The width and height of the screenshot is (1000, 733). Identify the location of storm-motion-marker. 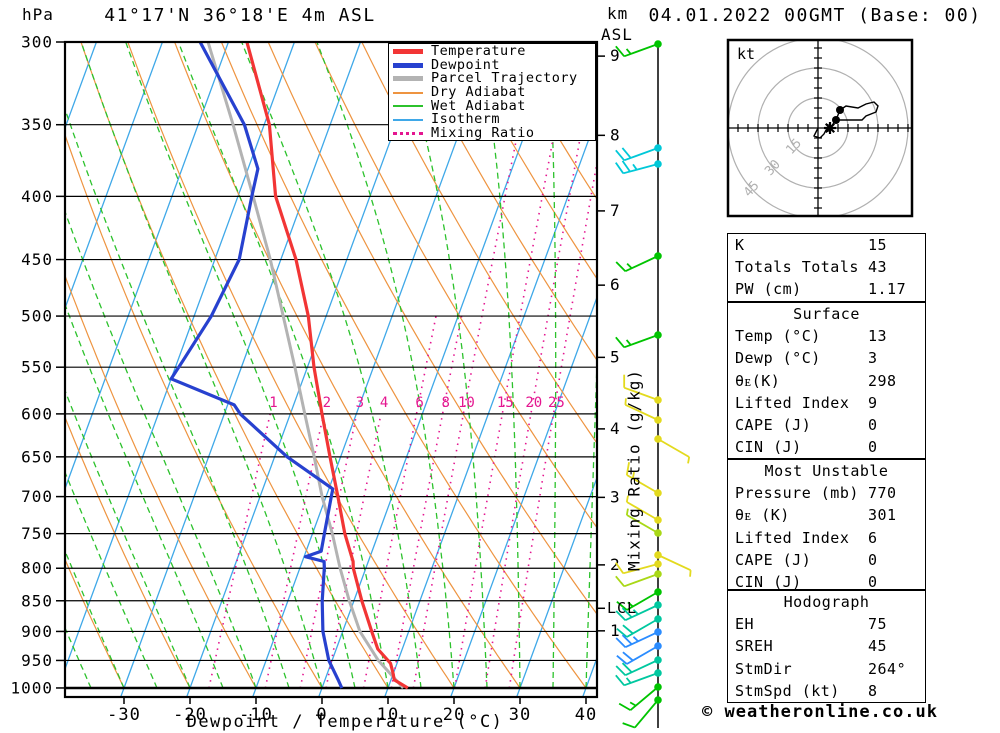
(830, 128).